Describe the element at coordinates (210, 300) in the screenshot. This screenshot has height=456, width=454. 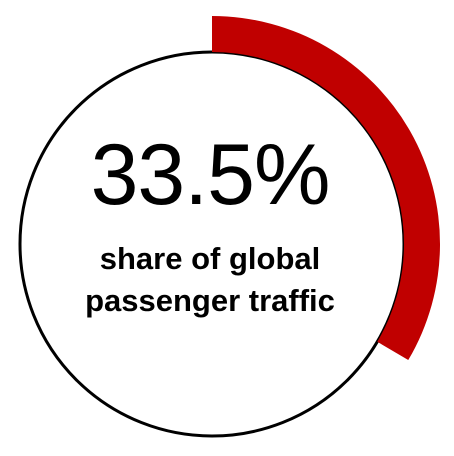
I see `caption-line-2: passenger traffic` at that location.